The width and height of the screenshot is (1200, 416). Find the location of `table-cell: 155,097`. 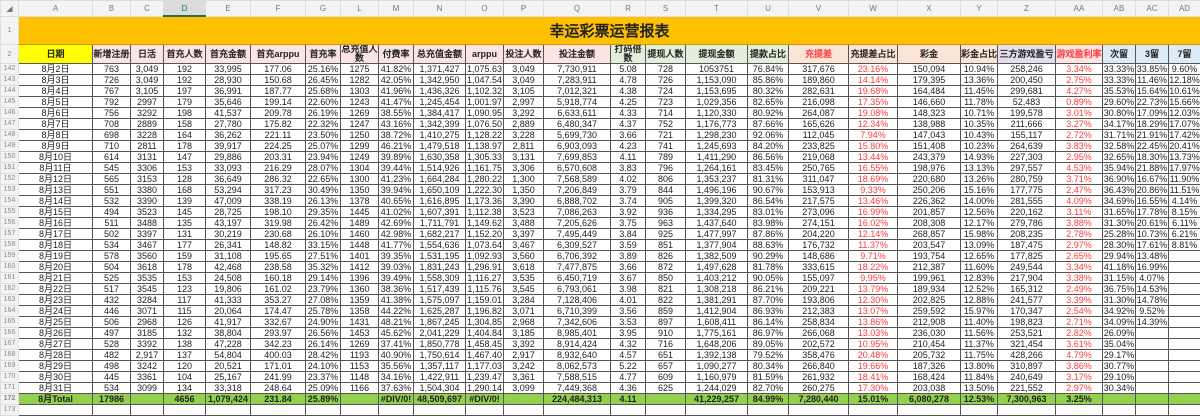

table-cell: 155,097 is located at coordinates (819, 278).